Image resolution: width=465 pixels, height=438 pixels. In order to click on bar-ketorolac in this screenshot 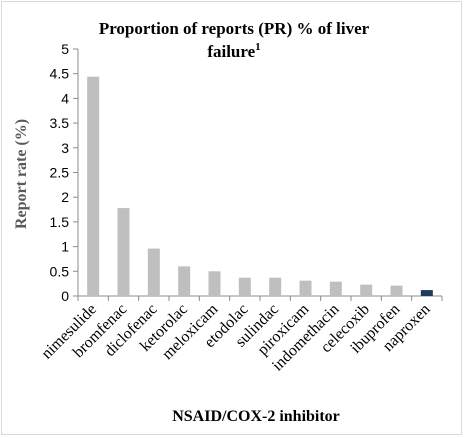, I will do `click(184, 281)`.